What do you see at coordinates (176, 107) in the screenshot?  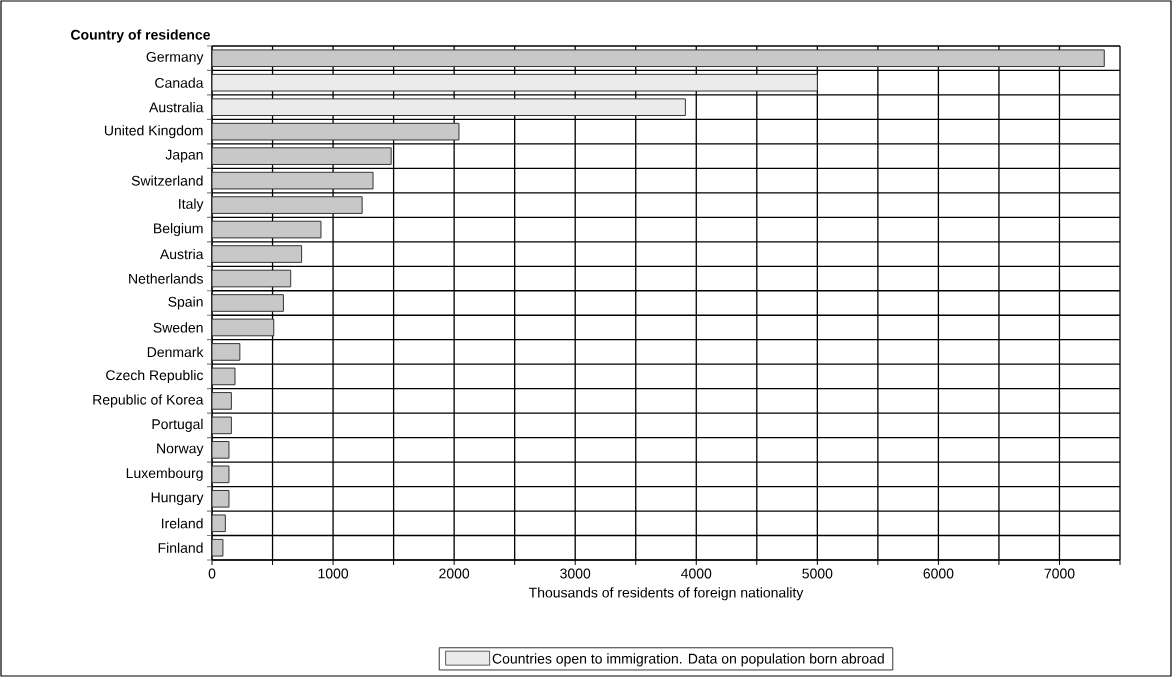 I see `y-tick-label: Australia` at bounding box center [176, 107].